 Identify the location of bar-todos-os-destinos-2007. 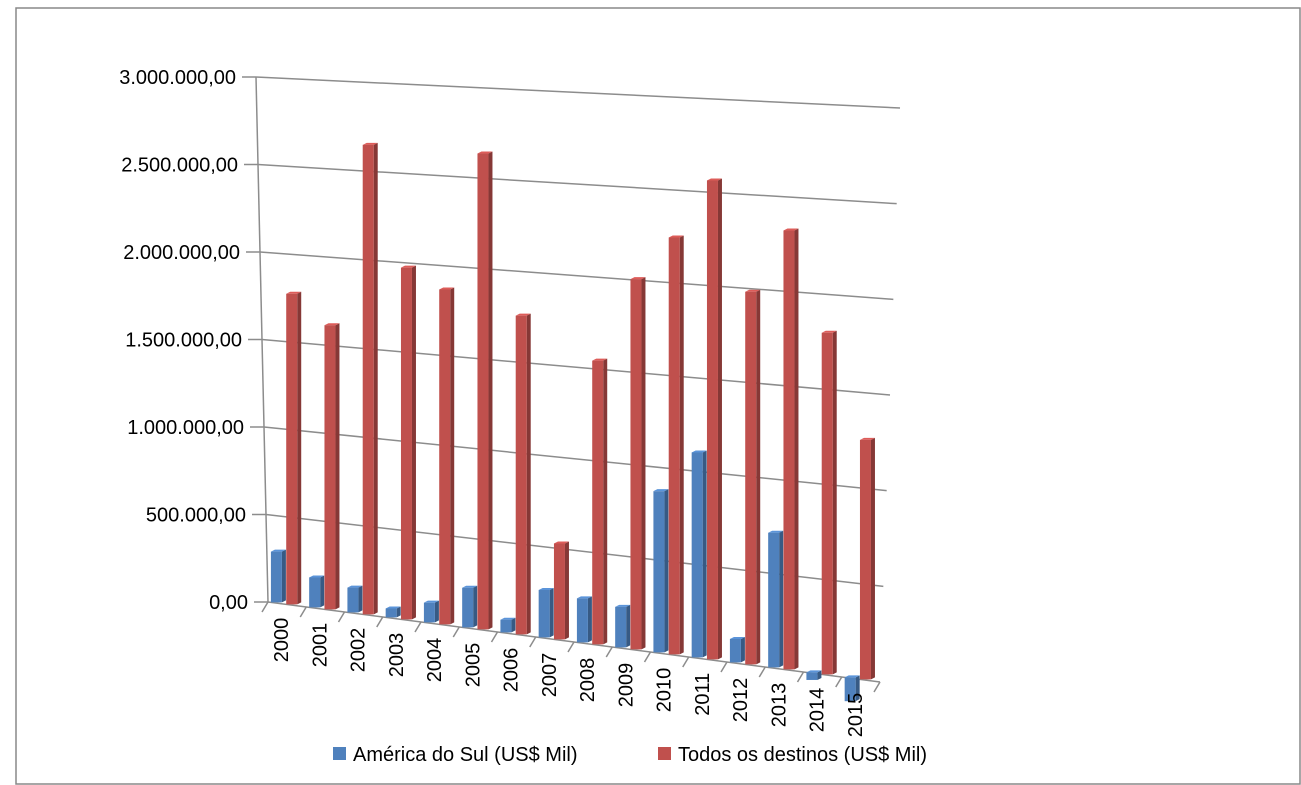
(561, 590).